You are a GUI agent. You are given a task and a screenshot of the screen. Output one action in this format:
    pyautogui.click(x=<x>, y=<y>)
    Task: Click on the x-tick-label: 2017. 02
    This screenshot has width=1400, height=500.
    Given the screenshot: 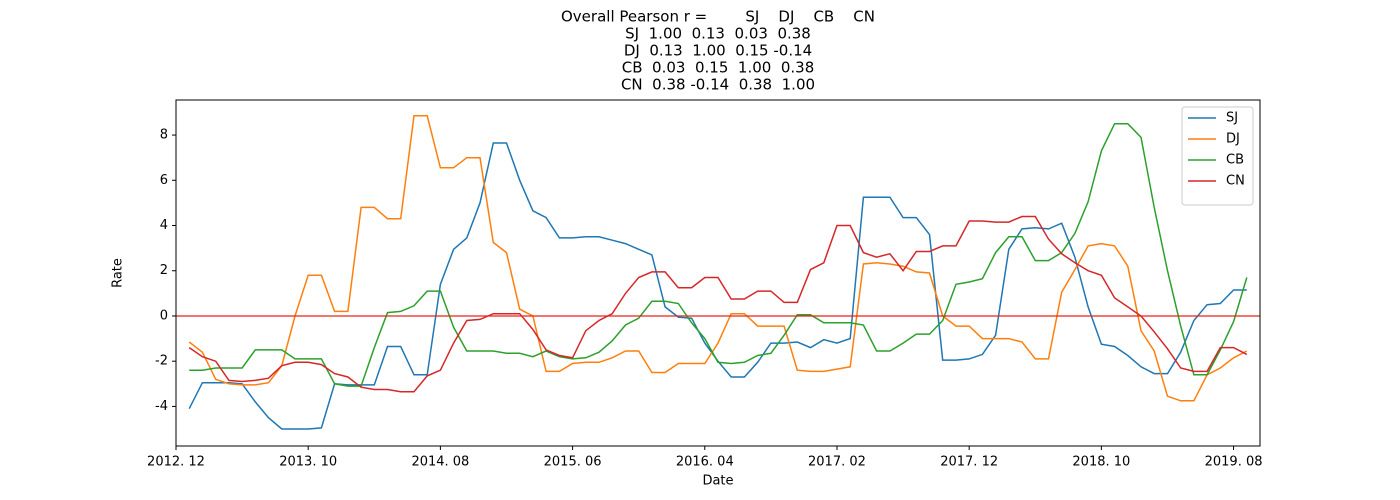 What is the action you would take?
    pyautogui.click(x=837, y=462)
    